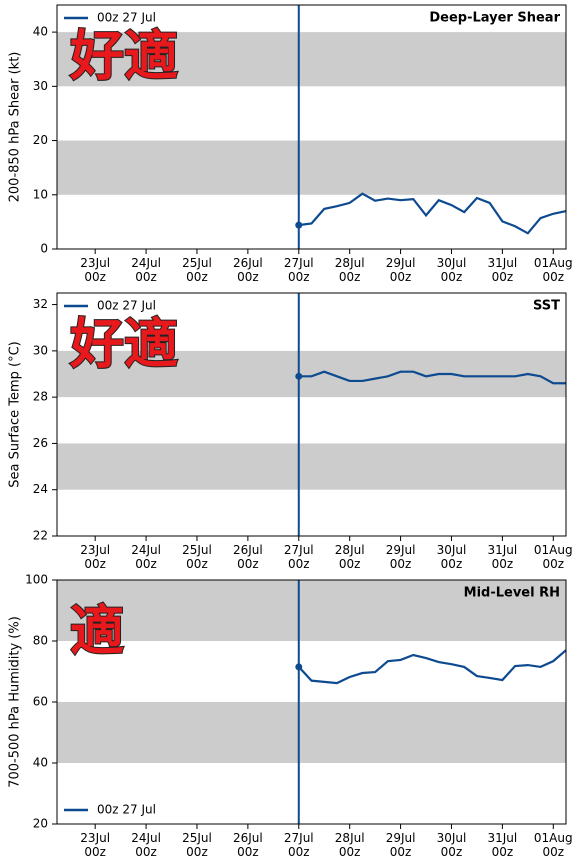 This screenshot has width=575, height=866. Describe the element at coordinates (40, 304) in the screenshot. I see `y-tick-label: 32` at that location.